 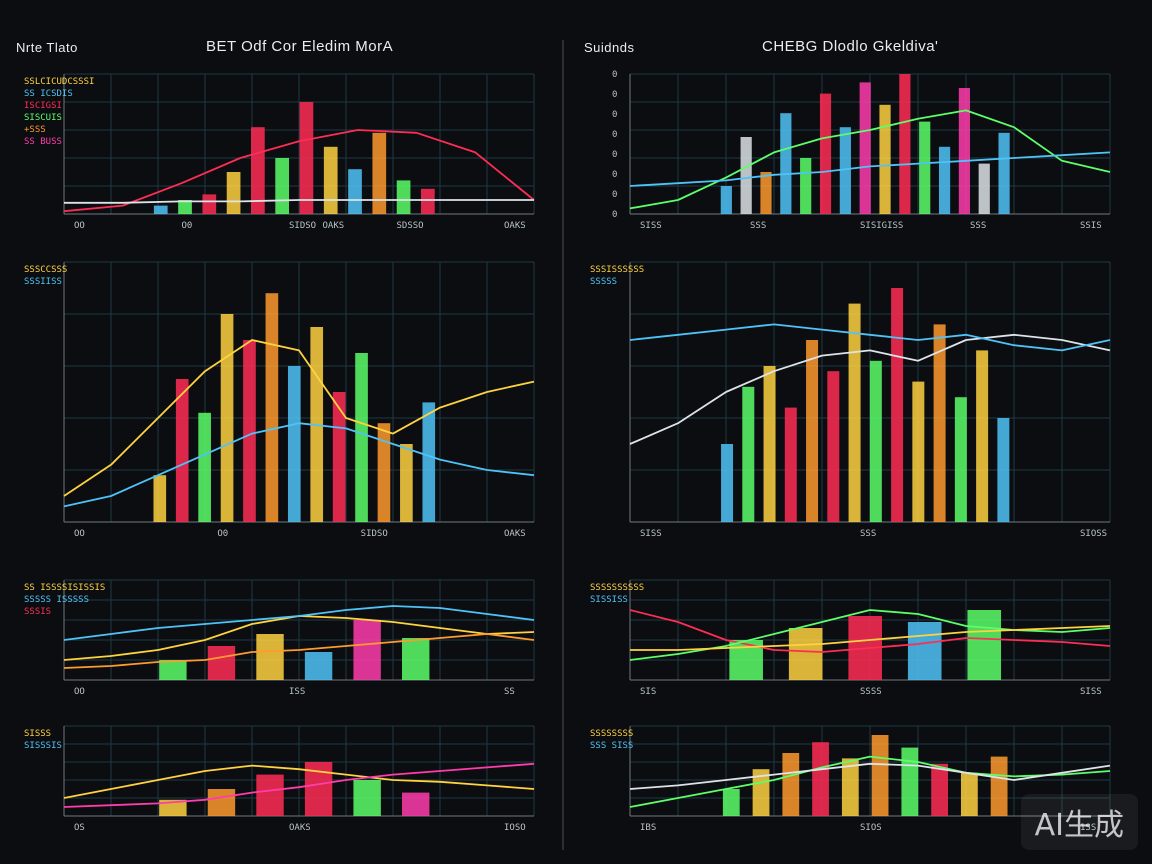 I want to click on y-tick-label-p2-7: 0, so click(x=614, y=215).